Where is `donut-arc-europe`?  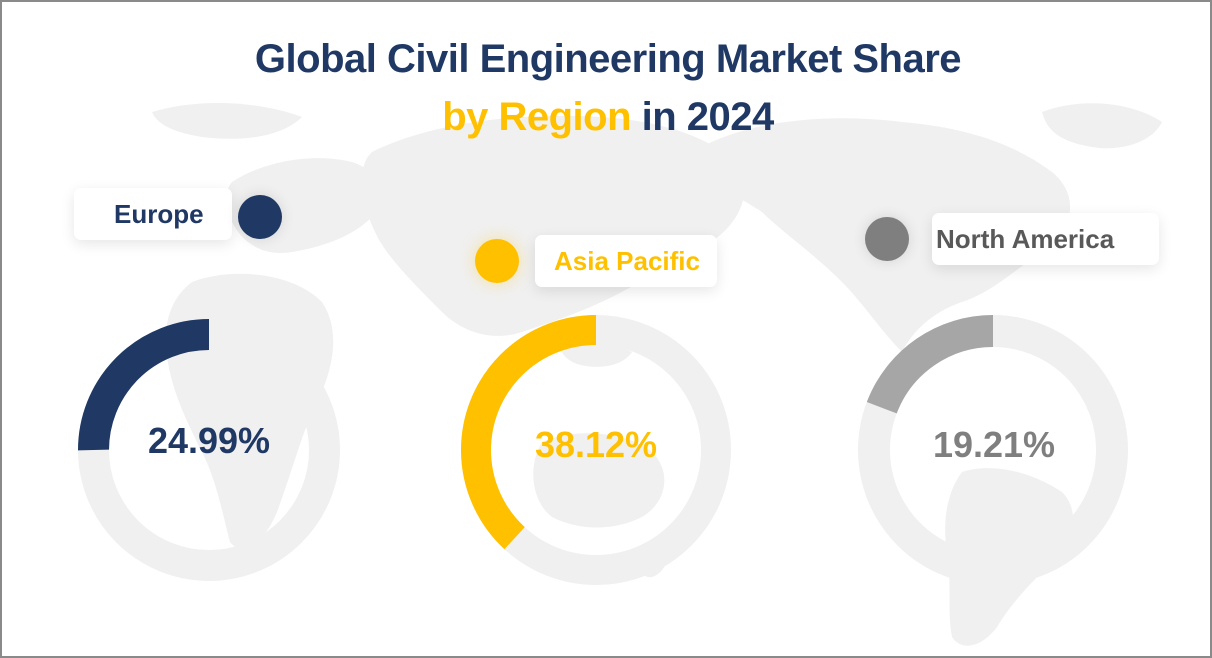
donut-arc-europe is located at coordinates (209, 450).